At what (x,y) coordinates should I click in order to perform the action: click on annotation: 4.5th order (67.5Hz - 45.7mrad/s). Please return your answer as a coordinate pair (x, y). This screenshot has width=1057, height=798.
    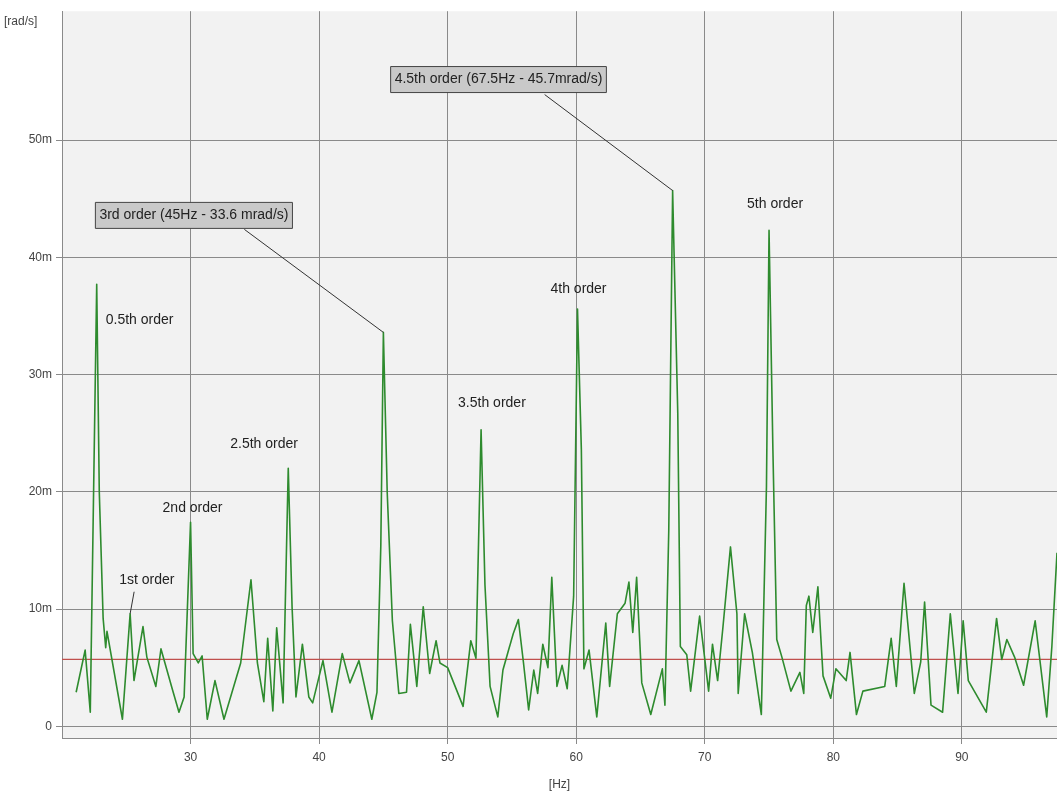
    Looking at the image, I should click on (498, 78).